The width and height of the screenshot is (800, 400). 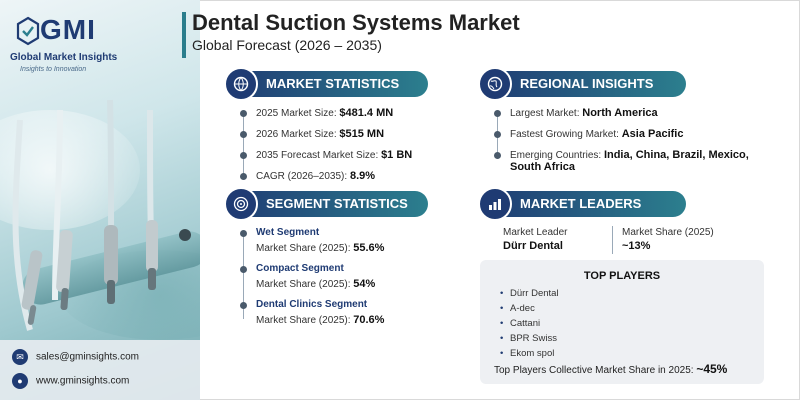 What do you see at coordinates (668, 232) in the screenshot?
I see `market-share-label: Market Share (2025)` at bounding box center [668, 232].